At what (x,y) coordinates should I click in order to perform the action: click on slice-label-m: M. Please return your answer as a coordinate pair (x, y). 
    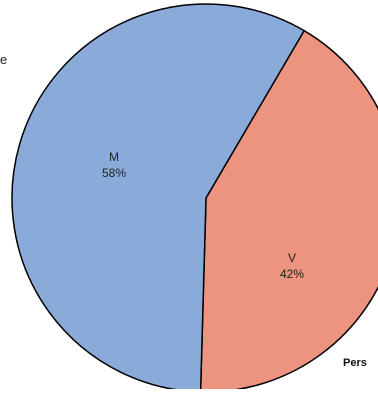
    Looking at the image, I should click on (114, 157).